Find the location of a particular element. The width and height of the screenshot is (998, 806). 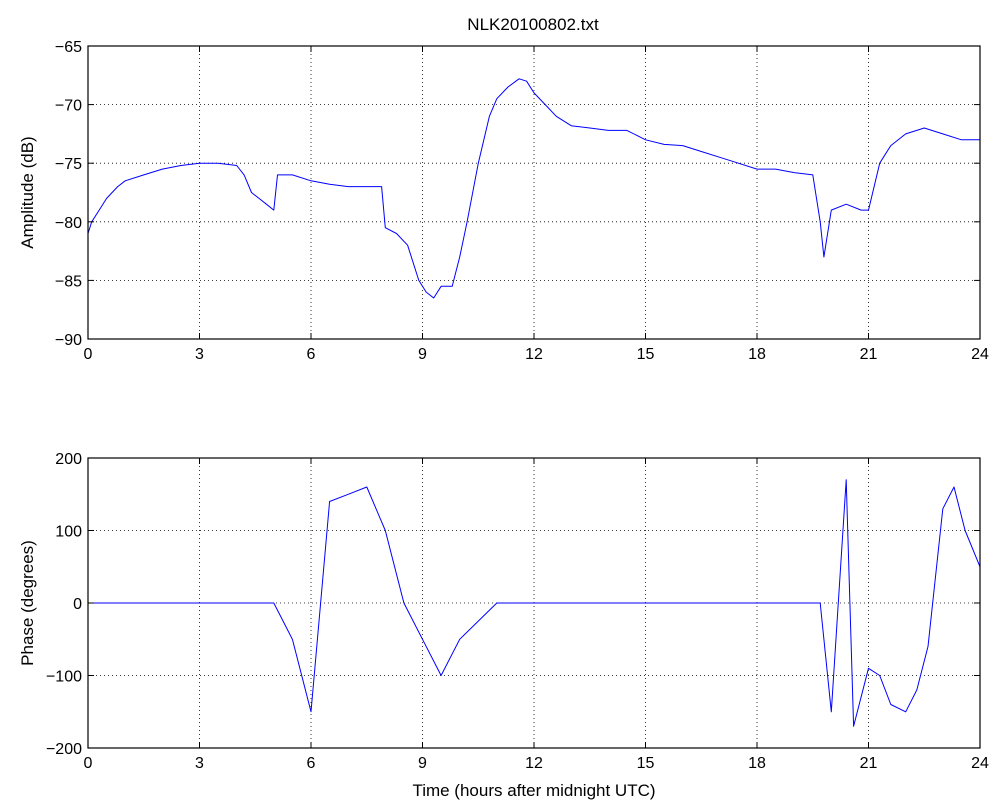

phase-x-tick-label: 21 is located at coordinates (869, 763).